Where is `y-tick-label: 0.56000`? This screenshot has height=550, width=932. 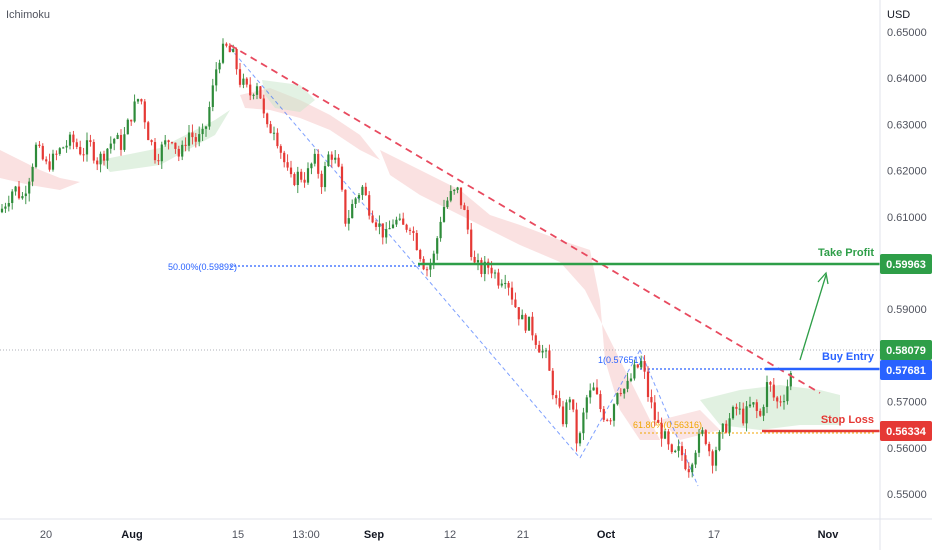
y-tick-label: 0.56000 is located at coordinates (907, 449).